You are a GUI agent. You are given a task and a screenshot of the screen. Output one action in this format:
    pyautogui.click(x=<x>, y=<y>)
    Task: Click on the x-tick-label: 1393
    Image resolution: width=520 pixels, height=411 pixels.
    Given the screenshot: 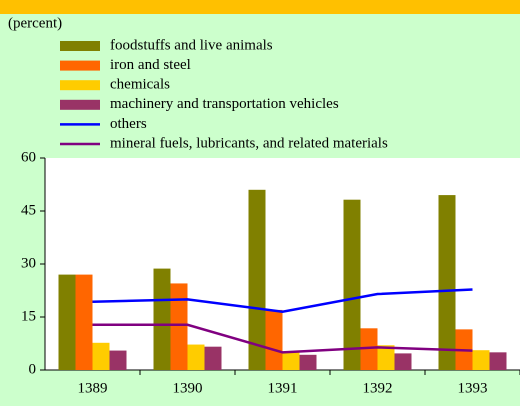 What is the action you would take?
    pyautogui.click(x=473, y=388)
    